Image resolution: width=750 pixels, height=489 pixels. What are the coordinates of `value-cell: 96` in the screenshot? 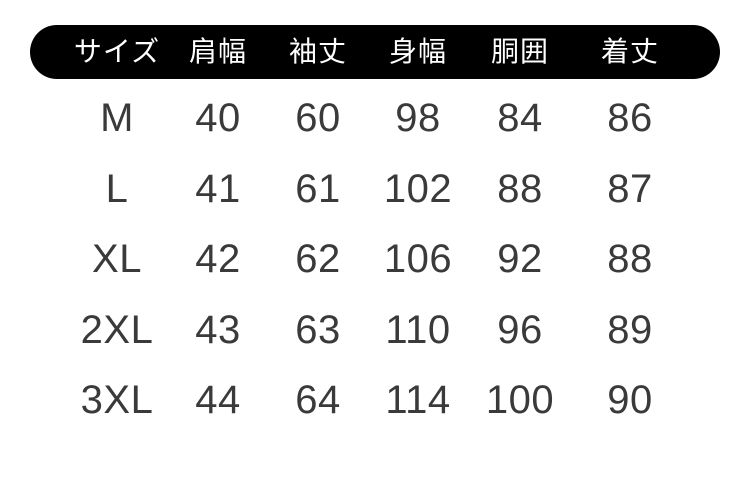 It's located at (520, 330).